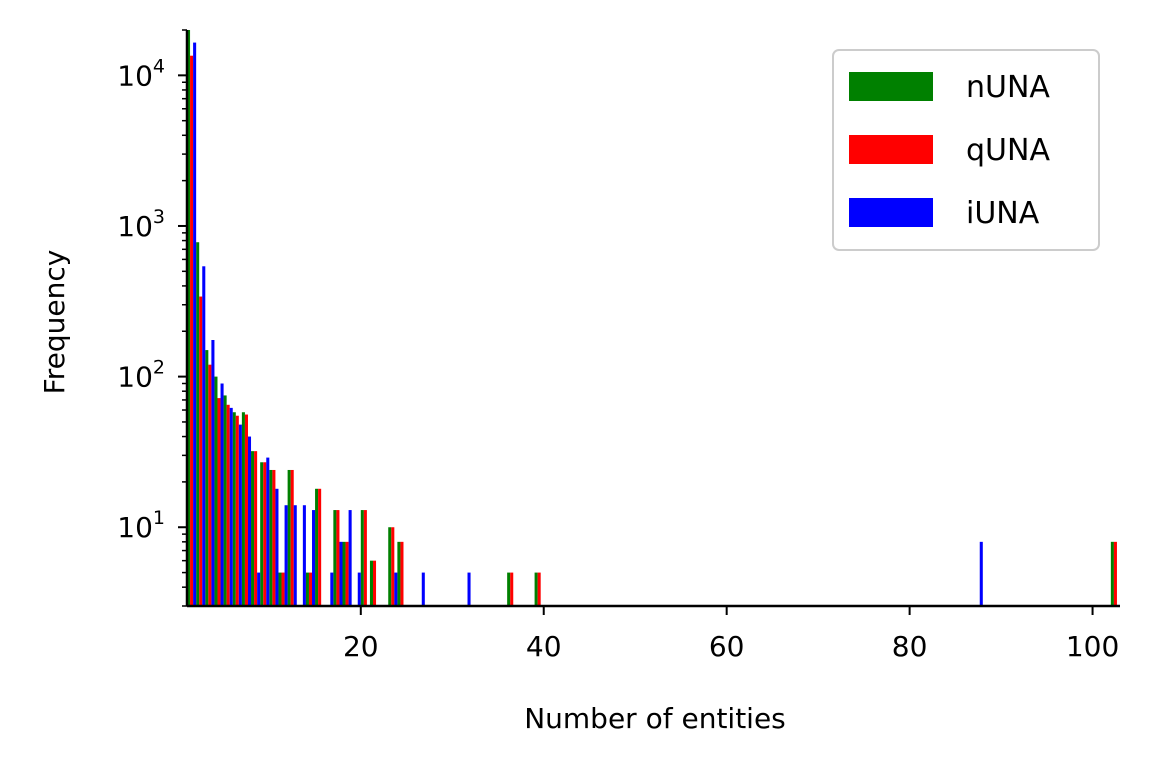  I want to click on legend-label-qUNA: qUNA, so click(1008, 150).